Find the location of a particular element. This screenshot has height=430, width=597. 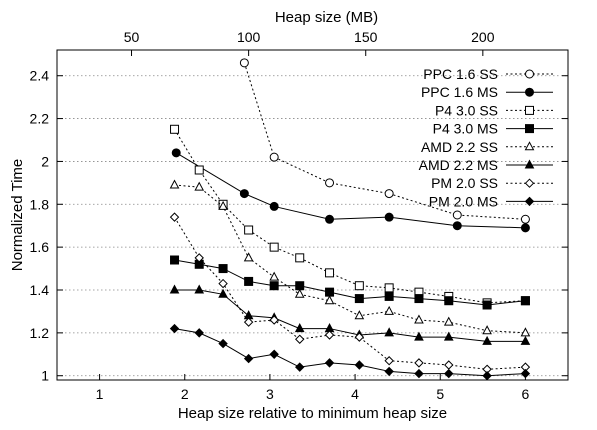

y-tick-label: 2.2 is located at coordinates (40, 119).